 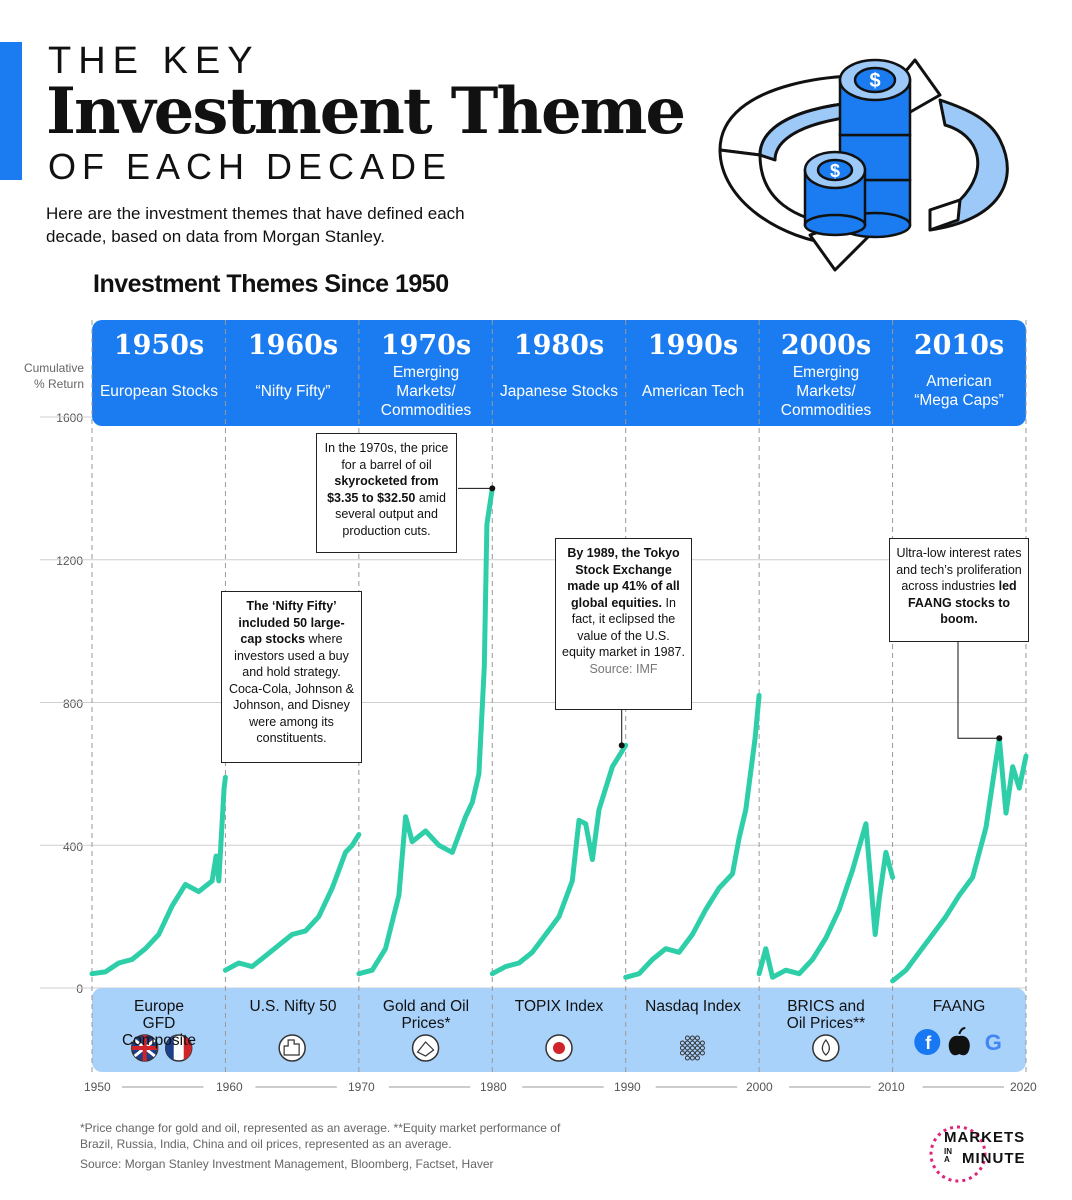 What do you see at coordinates (559, 345) in the screenshot?
I see `decade-label-1980s: 1980s` at bounding box center [559, 345].